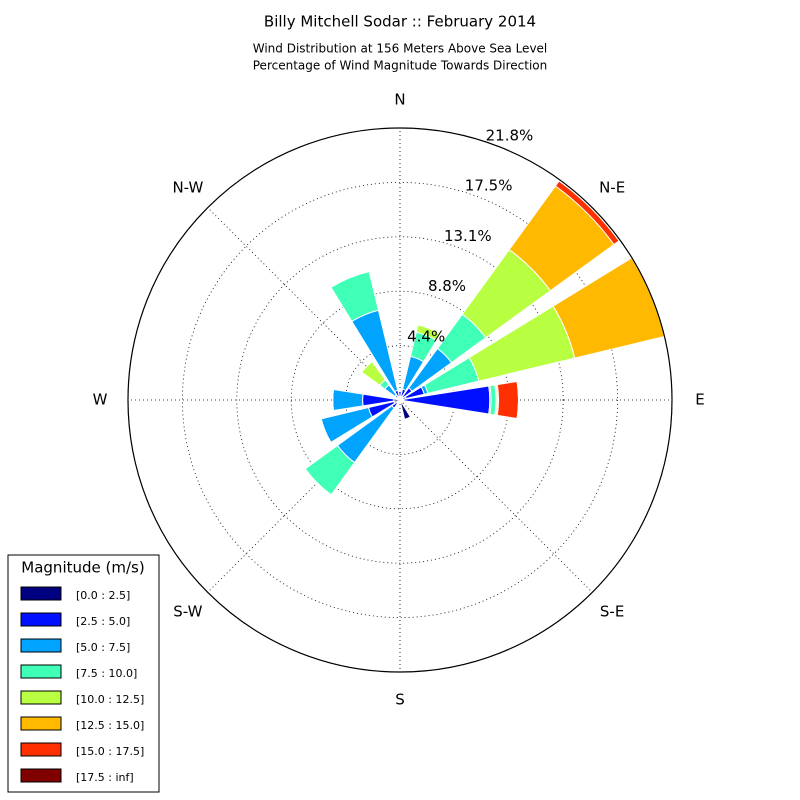  I want to click on legend-label: [15.0 : 17.5], so click(110, 751).